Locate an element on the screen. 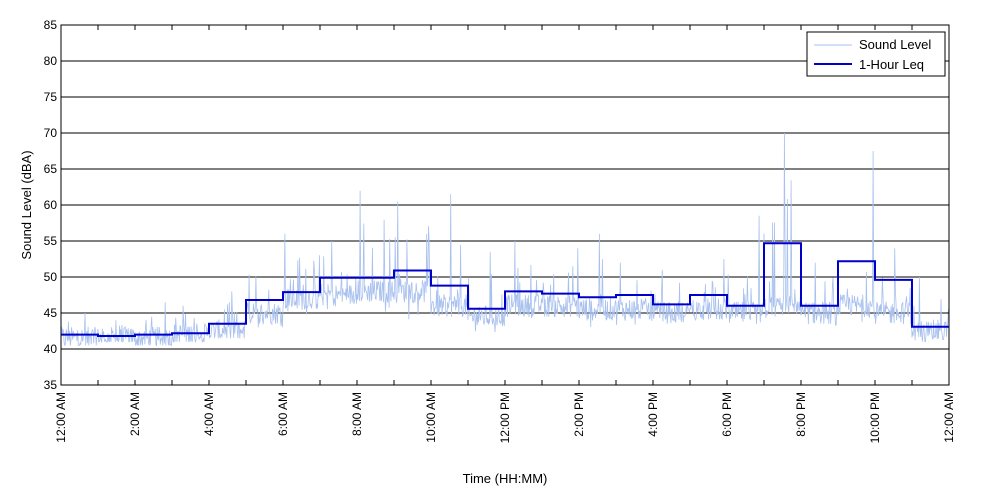 The image size is (1000, 500). x-tick-label: 2:00 PM is located at coordinates (579, 414).